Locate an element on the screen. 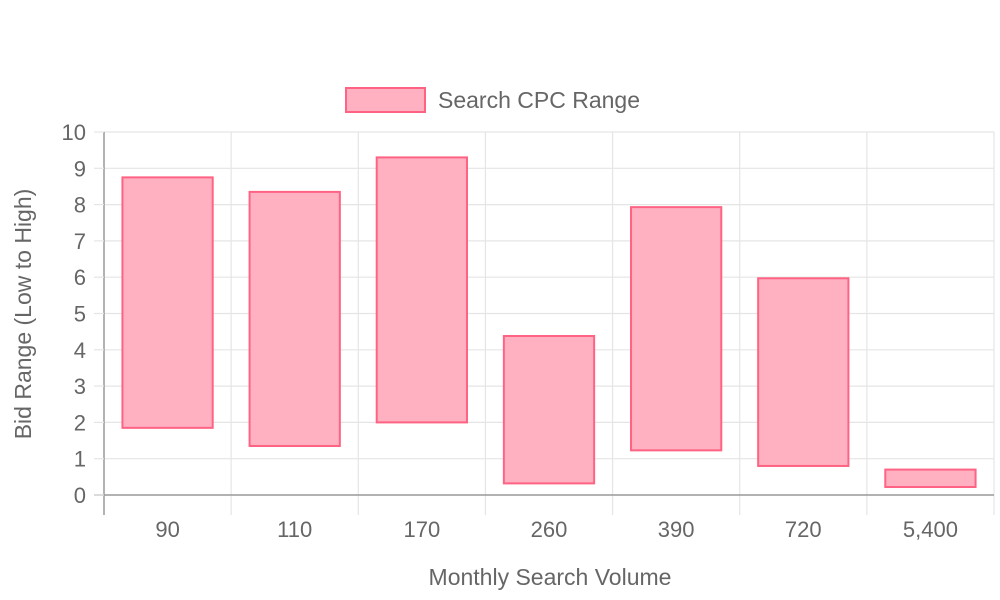 The image size is (1000, 600). x-tick-label: 390 is located at coordinates (676, 529).